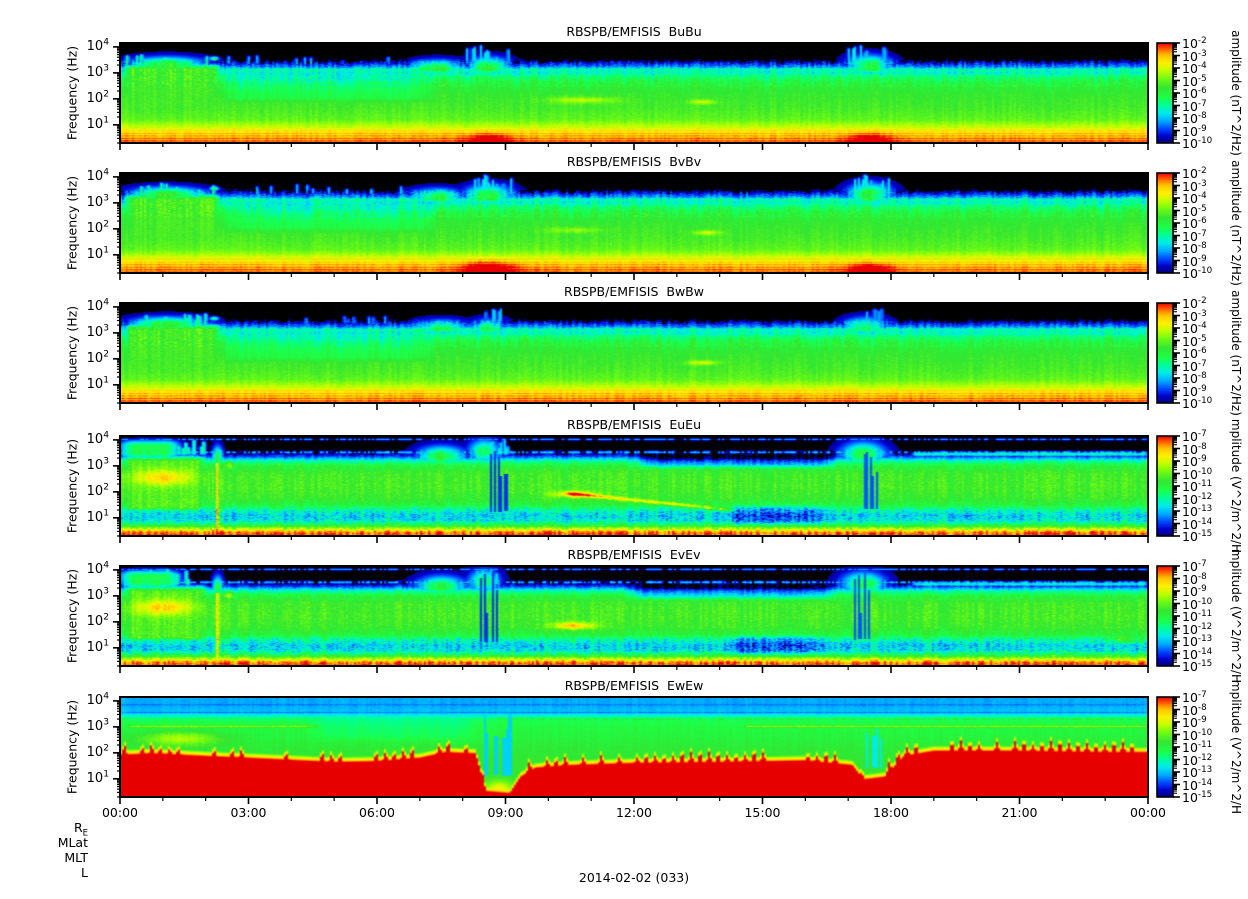  What do you see at coordinates (634, 747) in the screenshot?
I see `spectrogram-canvas-EwEw` at bounding box center [634, 747].